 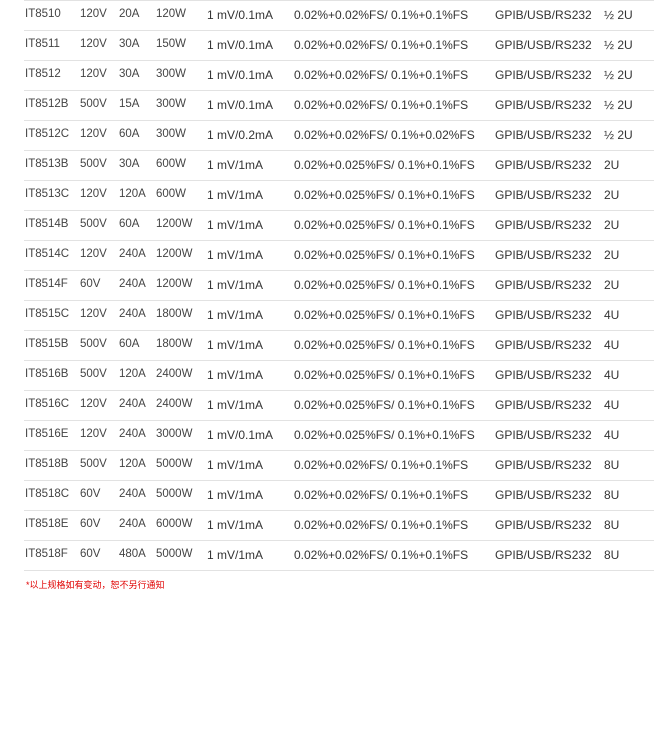 What do you see at coordinates (384, 135) in the screenshot?
I see `cell-accuracy: 0.02%+0.02%FS/ 0.1%+0.02%FS` at bounding box center [384, 135].